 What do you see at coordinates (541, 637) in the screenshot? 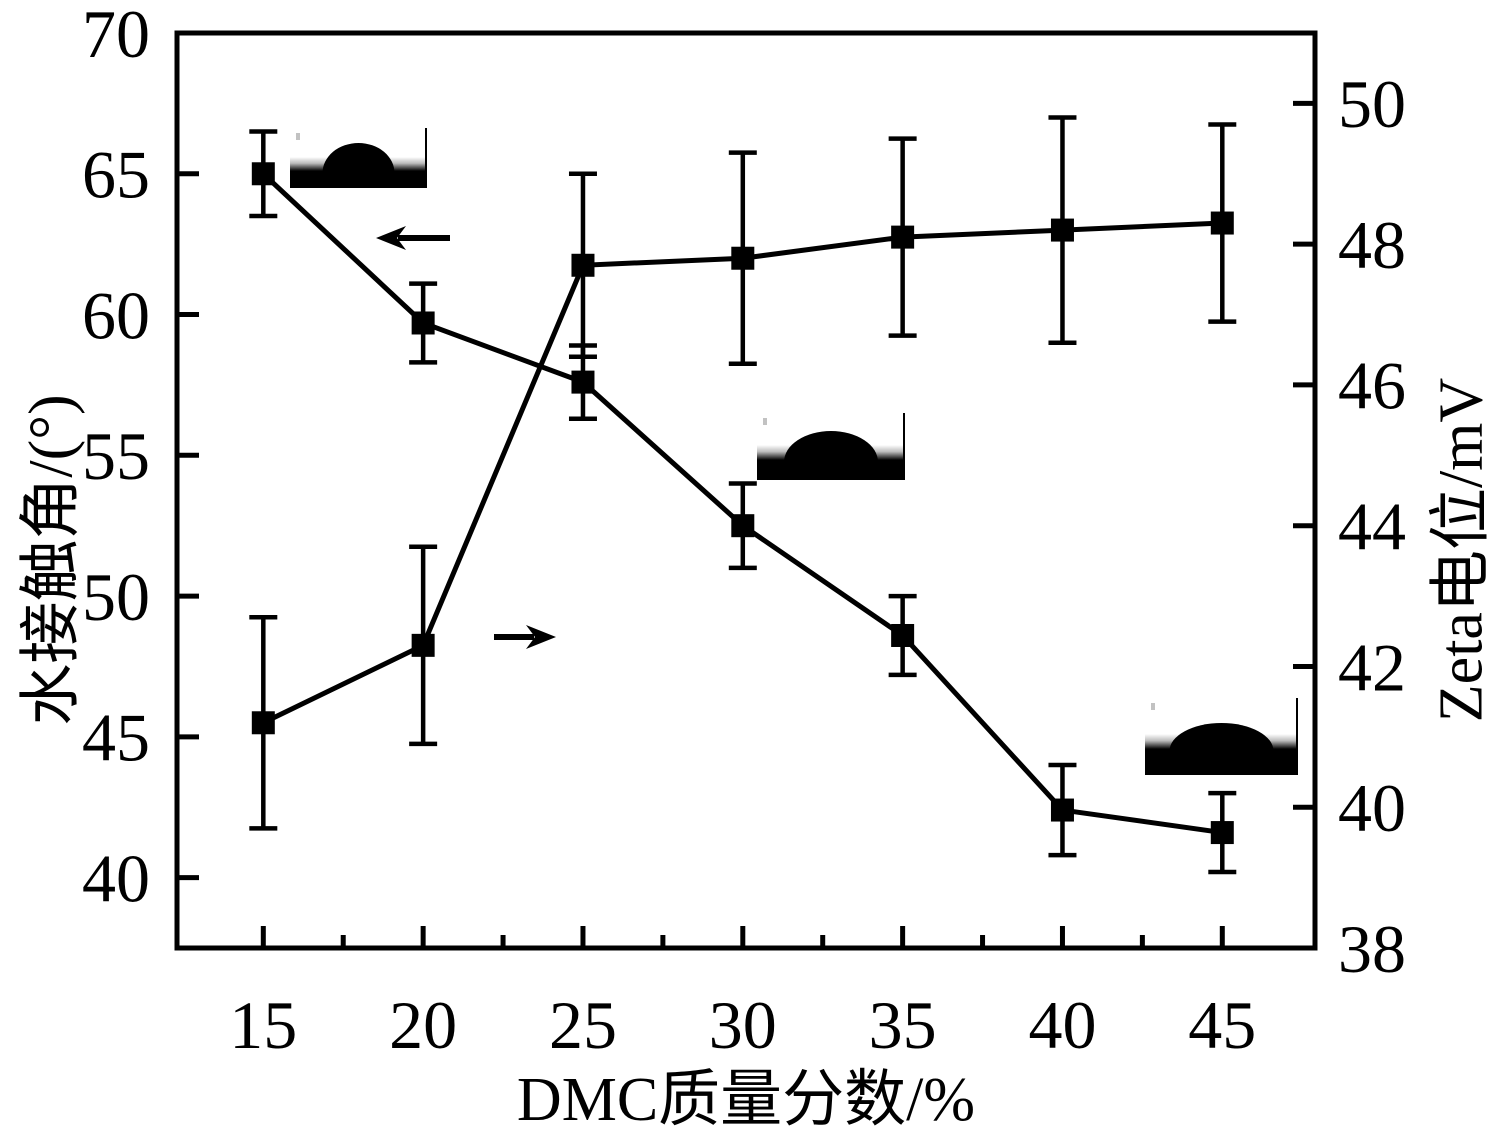
I see `right-arrowhead-icon` at bounding box center [541, 637].